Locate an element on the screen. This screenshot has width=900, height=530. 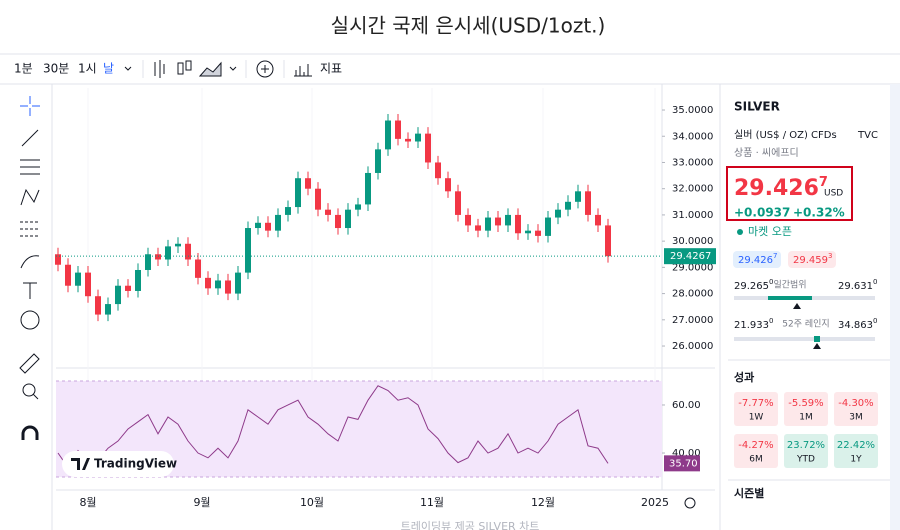
bid-main: 29.426 is located at coordinates (755, 260).